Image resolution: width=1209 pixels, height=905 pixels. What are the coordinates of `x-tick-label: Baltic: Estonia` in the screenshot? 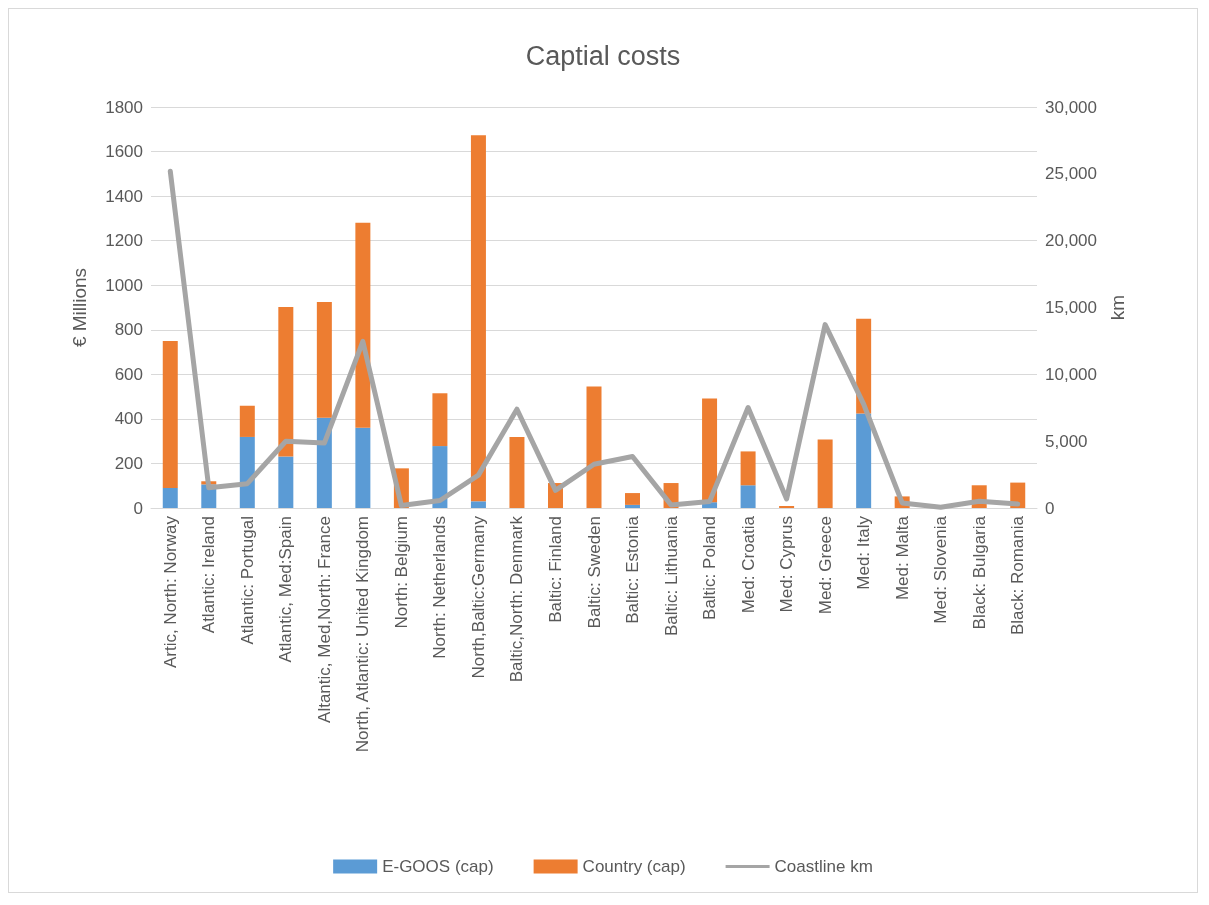 It's located at (633, 569).